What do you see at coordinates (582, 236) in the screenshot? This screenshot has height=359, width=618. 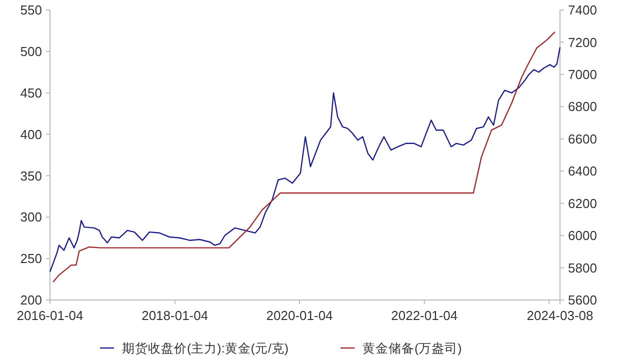 I see `y2-tick-label: 6000` at bounding box center [582, 236].